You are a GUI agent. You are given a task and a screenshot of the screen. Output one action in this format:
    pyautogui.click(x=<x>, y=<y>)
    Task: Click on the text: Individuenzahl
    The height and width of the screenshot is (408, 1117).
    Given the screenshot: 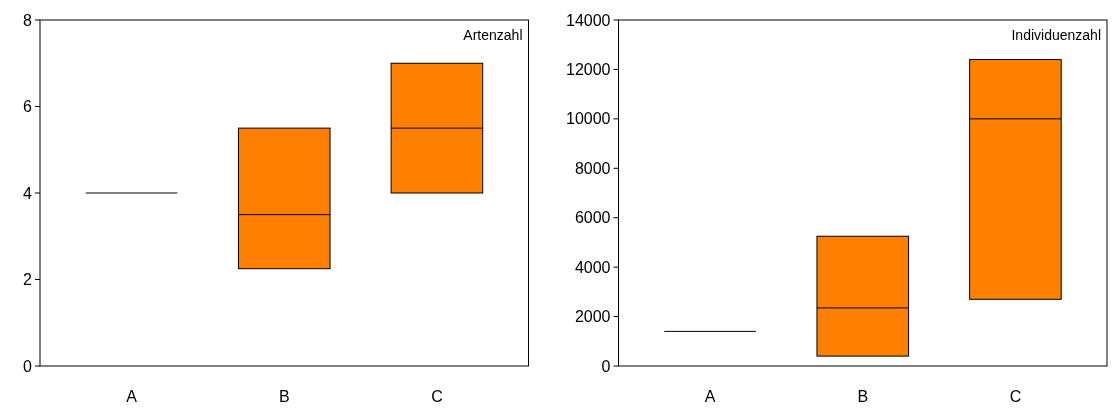 What is the action you would take?
    pyautogui.click(x=1056, y=35)
    